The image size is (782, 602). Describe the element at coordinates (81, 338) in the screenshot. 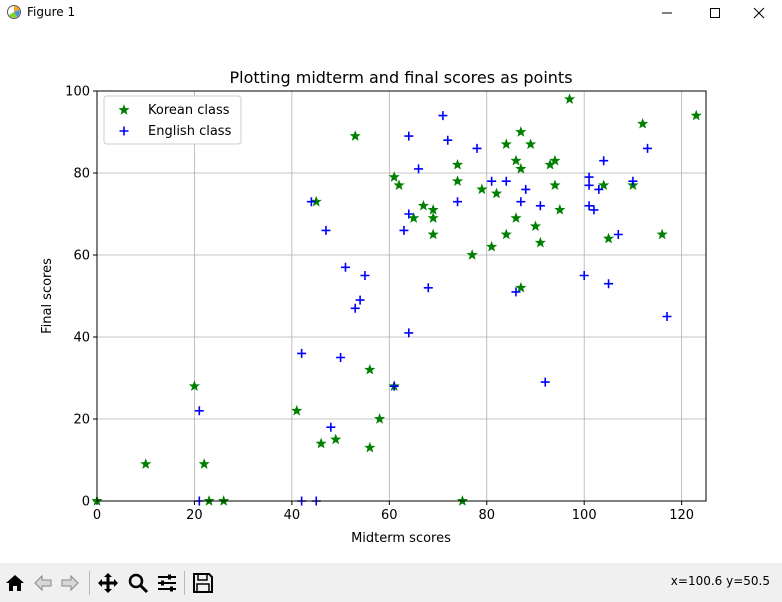

I see `y-tick-label: 40` at that location.